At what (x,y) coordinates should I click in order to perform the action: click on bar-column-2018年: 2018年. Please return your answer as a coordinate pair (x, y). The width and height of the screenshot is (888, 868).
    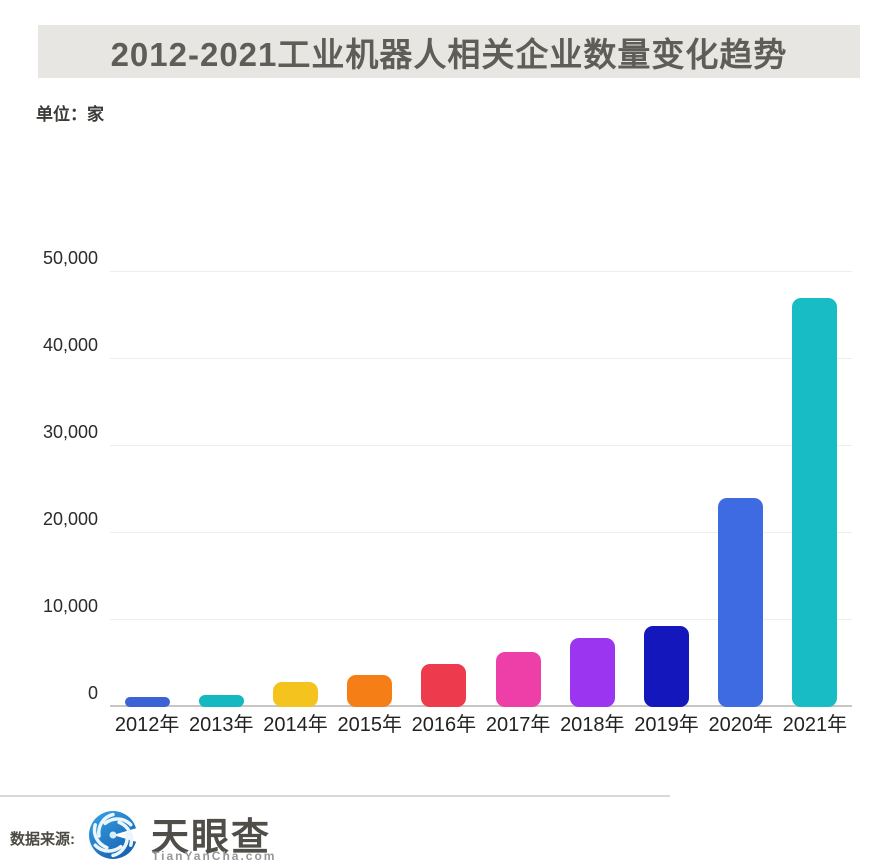
    Looking at the image, I should click on (592, 505).